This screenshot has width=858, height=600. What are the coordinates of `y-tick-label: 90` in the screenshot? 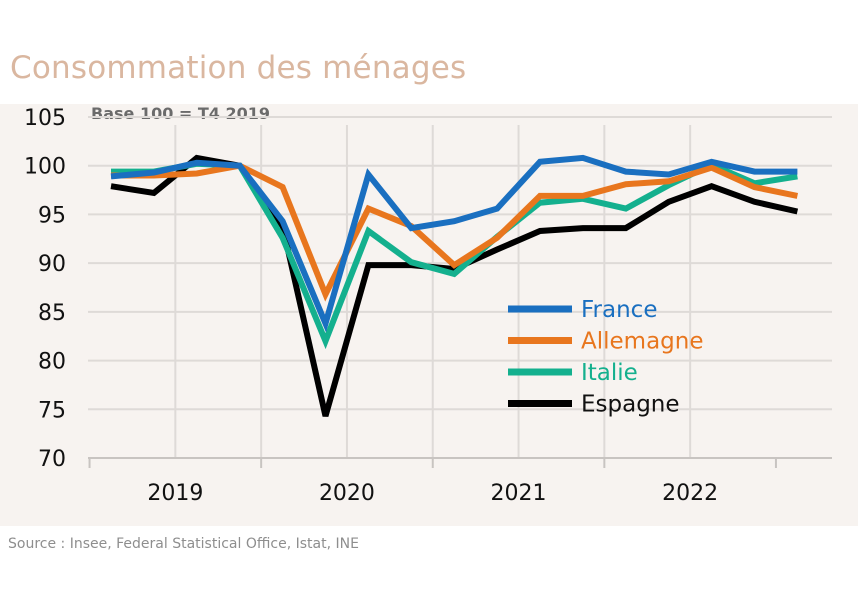 It's located at (52, 264).